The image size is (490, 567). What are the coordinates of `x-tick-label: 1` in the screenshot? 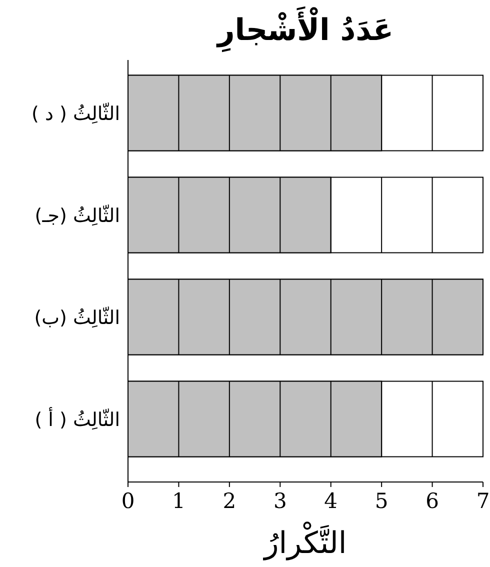 It's located at (179, 501).